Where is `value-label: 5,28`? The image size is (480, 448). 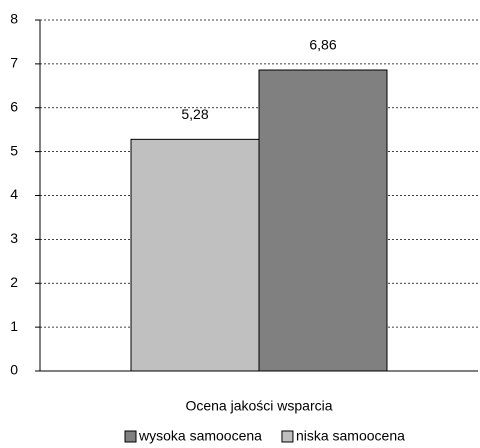
value-label: 5,28 is located at coordinates (194, 114).